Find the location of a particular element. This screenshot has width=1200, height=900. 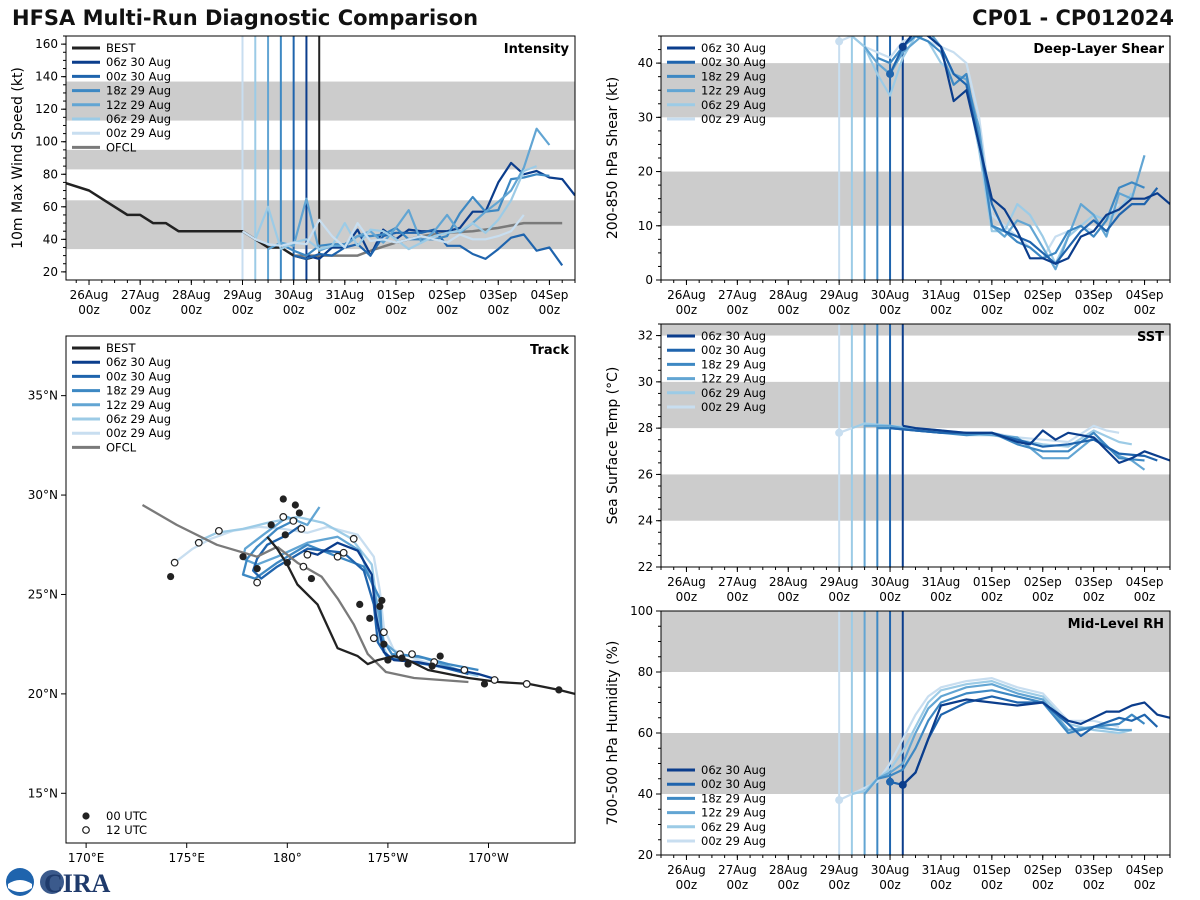

track-line-06z-30-Aug is located at coordinates (401, 611).